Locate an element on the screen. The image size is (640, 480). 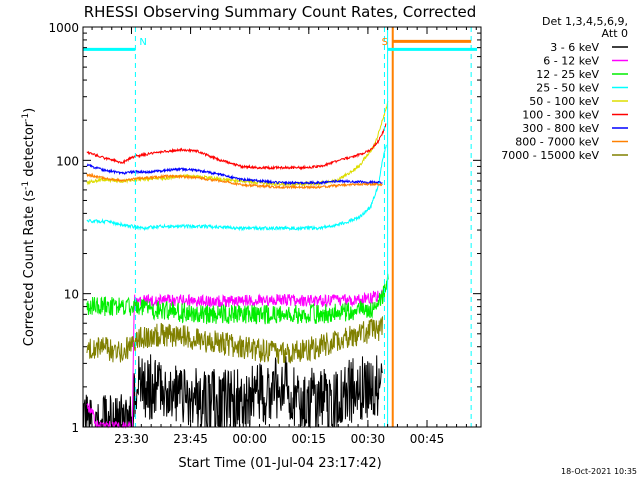
legend-label: 300 - 800 keV is located at coordinates (560, 128).